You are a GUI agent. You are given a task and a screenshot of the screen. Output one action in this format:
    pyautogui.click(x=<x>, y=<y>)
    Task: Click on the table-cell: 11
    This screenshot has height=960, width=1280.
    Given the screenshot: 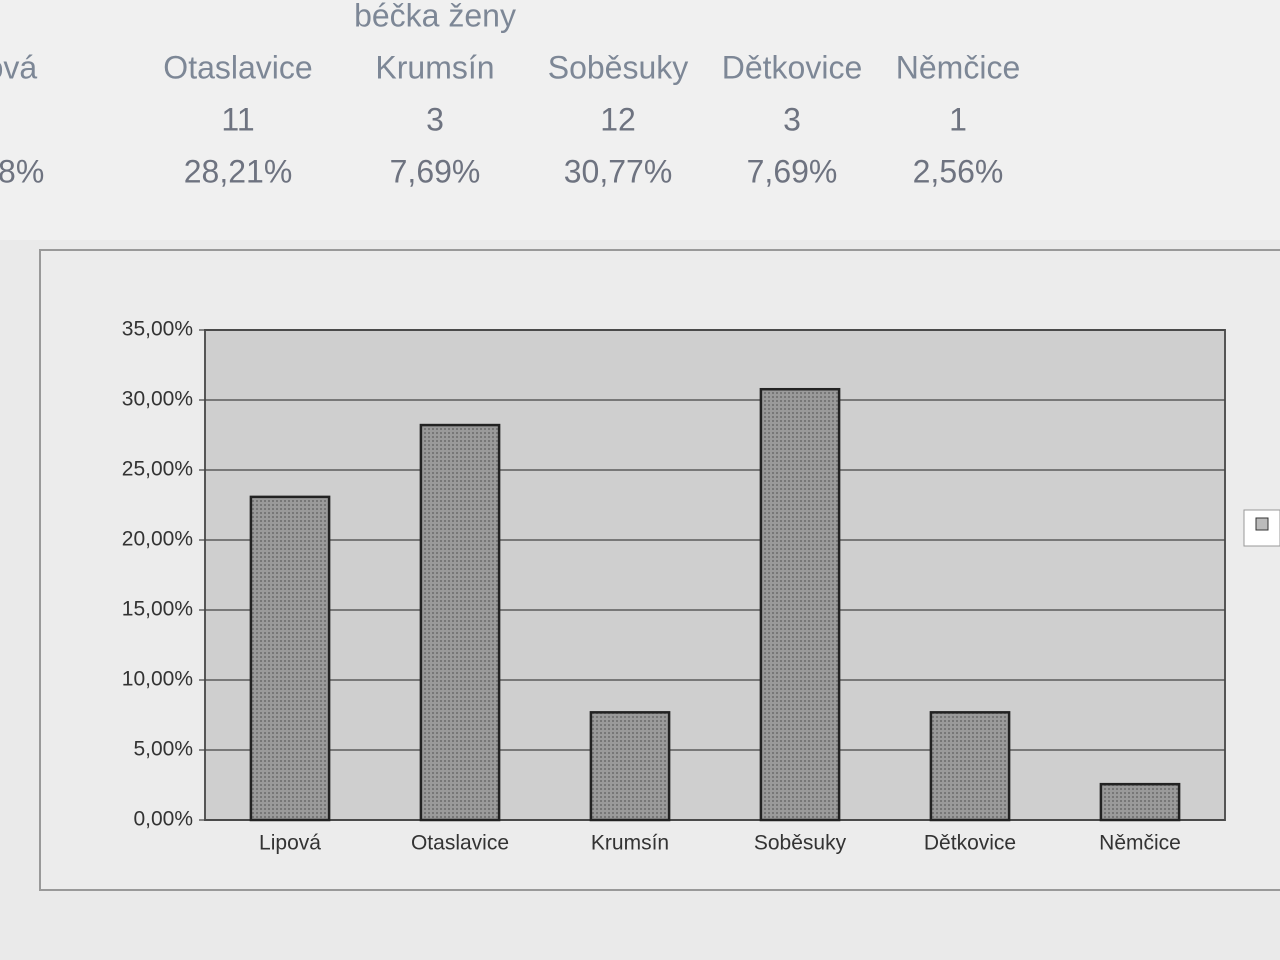 What is the action you would take?
    pyautogui.click(x=237, y=119)
    